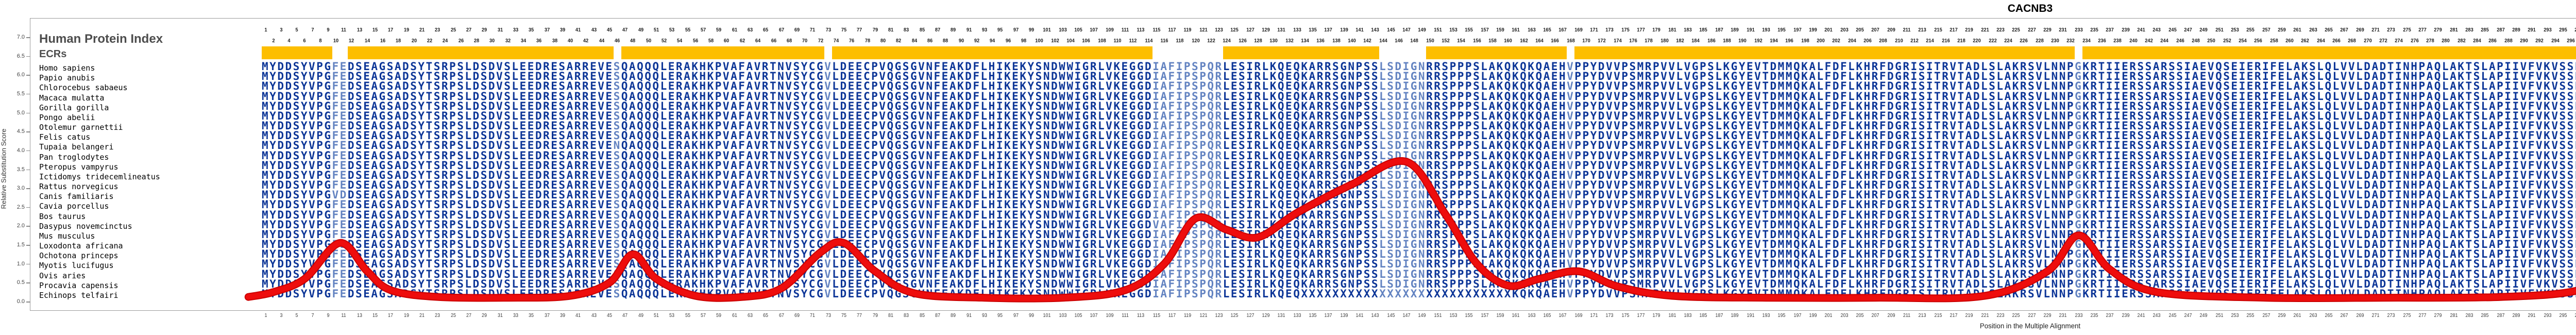 The width and height of the screenshot is (2576, 335). What do you see at coordinates (2079, 115) in the screenshot?
I see `residue-run: G` at bounding box center [2079, 115].